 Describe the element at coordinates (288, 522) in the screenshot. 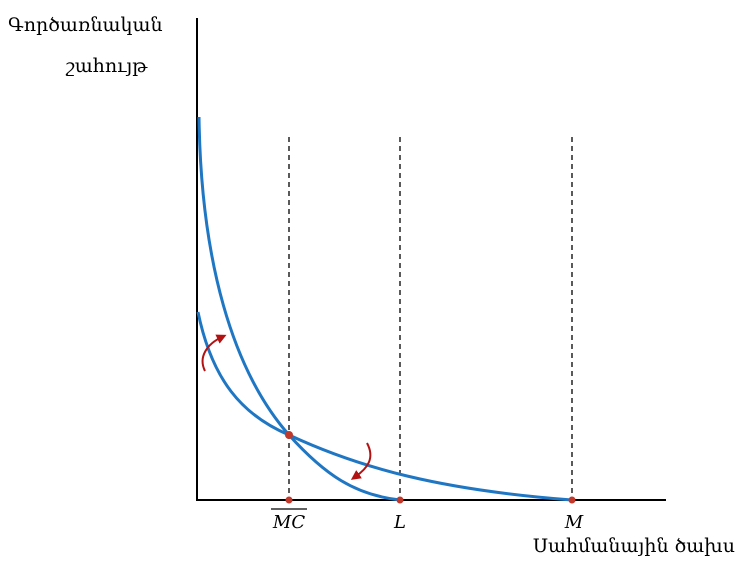

I see `tick-label-mc: MC` at that location.